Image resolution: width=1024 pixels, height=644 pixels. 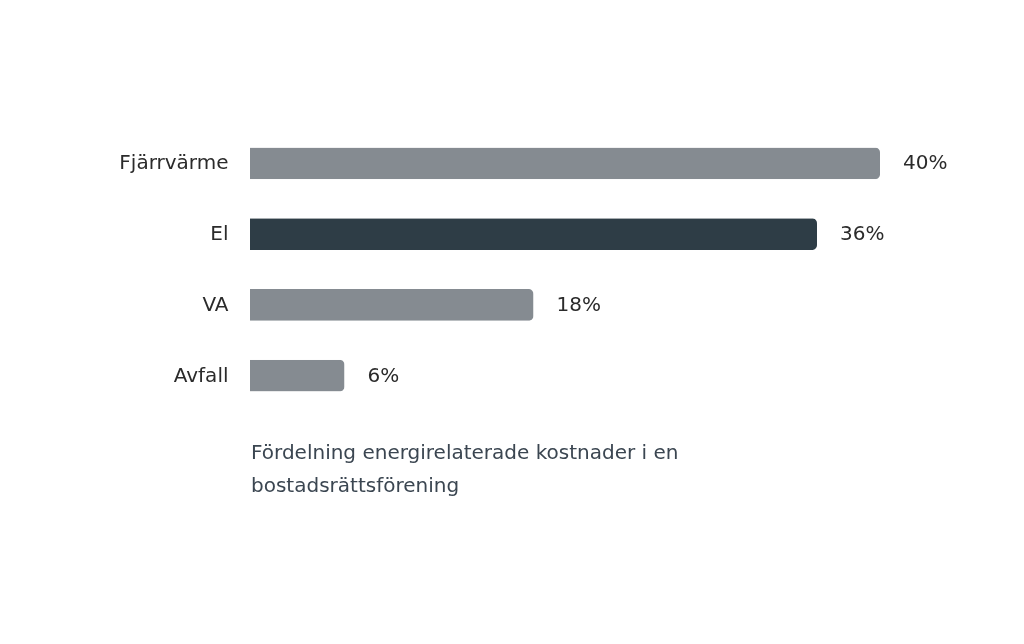 I want to click on data-label: 40%, so click(x=925, y=162).